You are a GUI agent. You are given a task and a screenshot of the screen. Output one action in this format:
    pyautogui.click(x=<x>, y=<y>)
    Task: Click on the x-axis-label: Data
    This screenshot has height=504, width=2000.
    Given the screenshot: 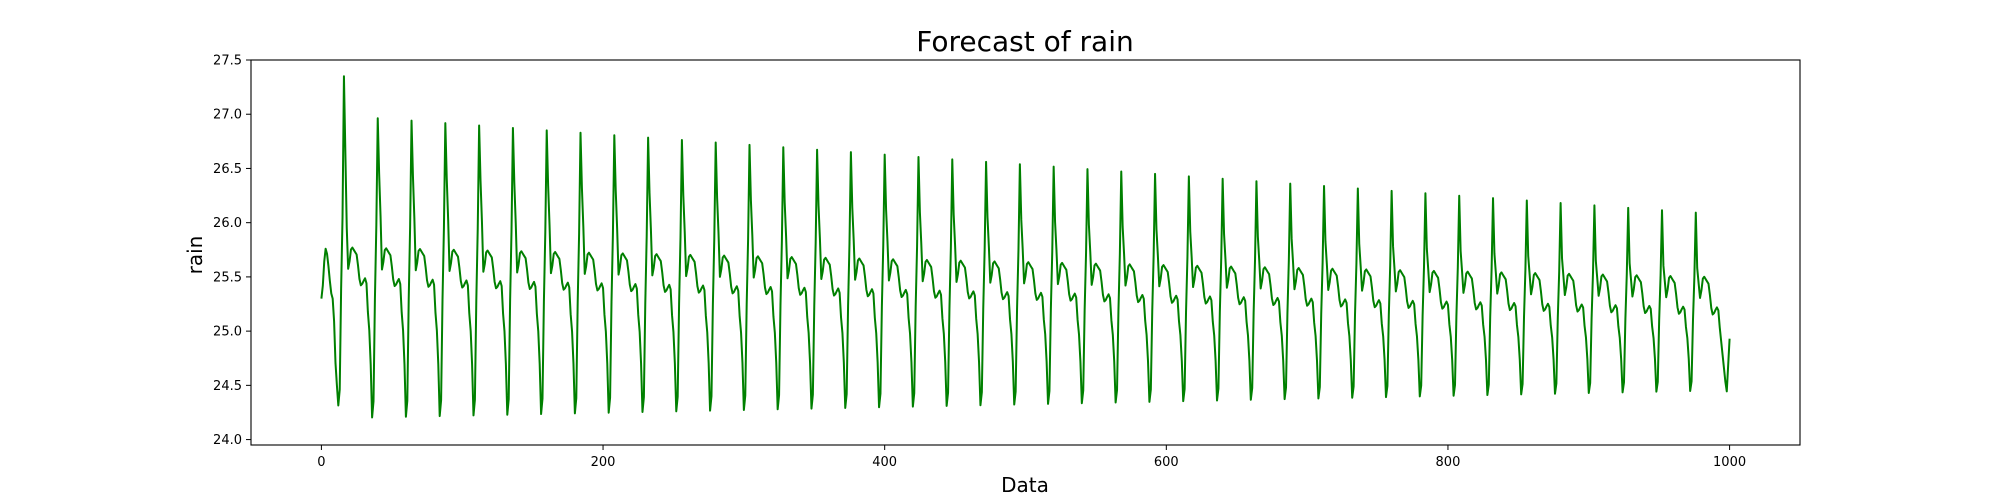 What is the action you would take?
    pyautogui.click(x=1025, y=485)
    